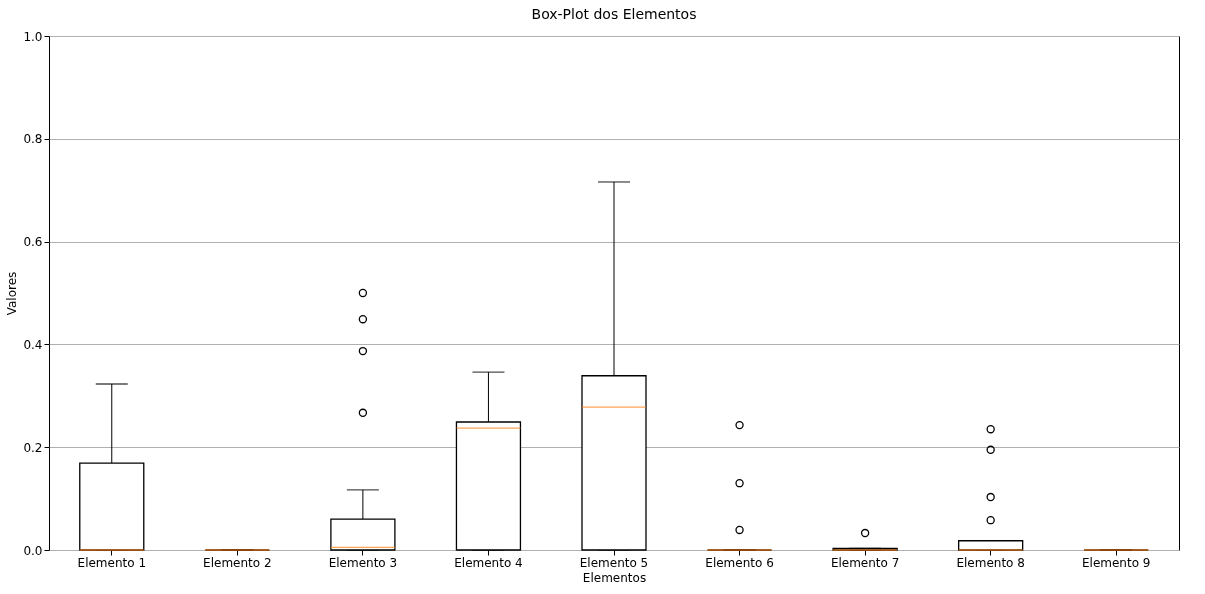 This screenshot has height=594, width=1205. What do you see at coordinates (12, 293) in the screenshot?
I see `y-axis-title: Valores` at bounding box center [12, 293].